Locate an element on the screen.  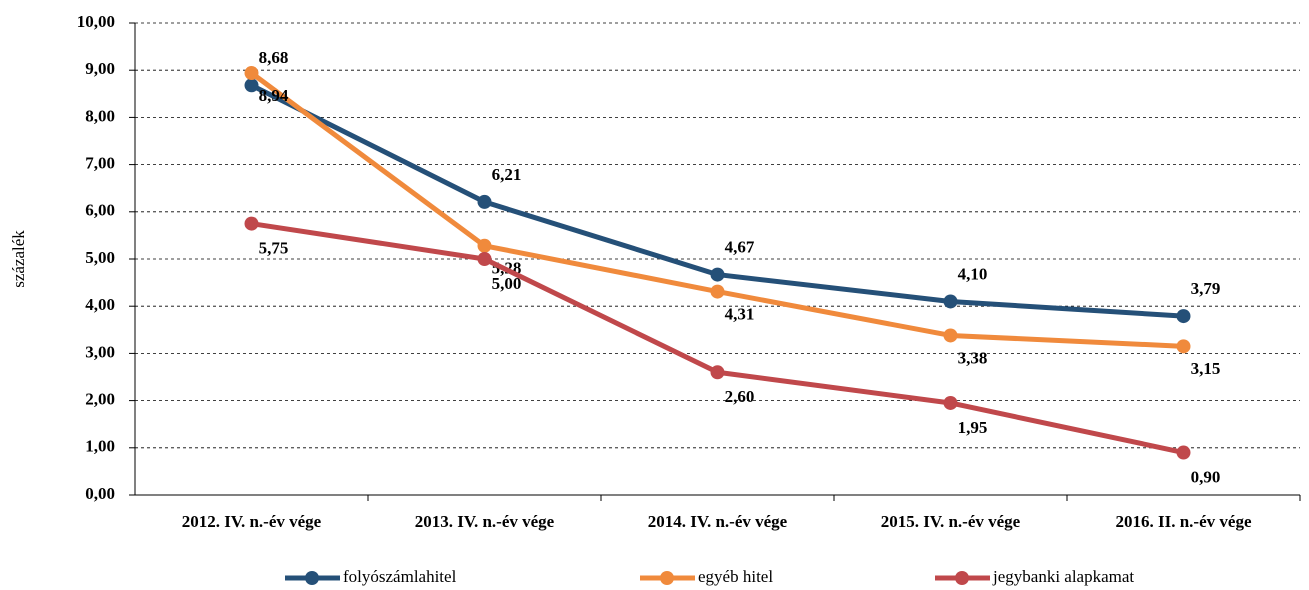
x-tick-label: 2015. IV. n.-év vége is located at coordinates (951, 521).